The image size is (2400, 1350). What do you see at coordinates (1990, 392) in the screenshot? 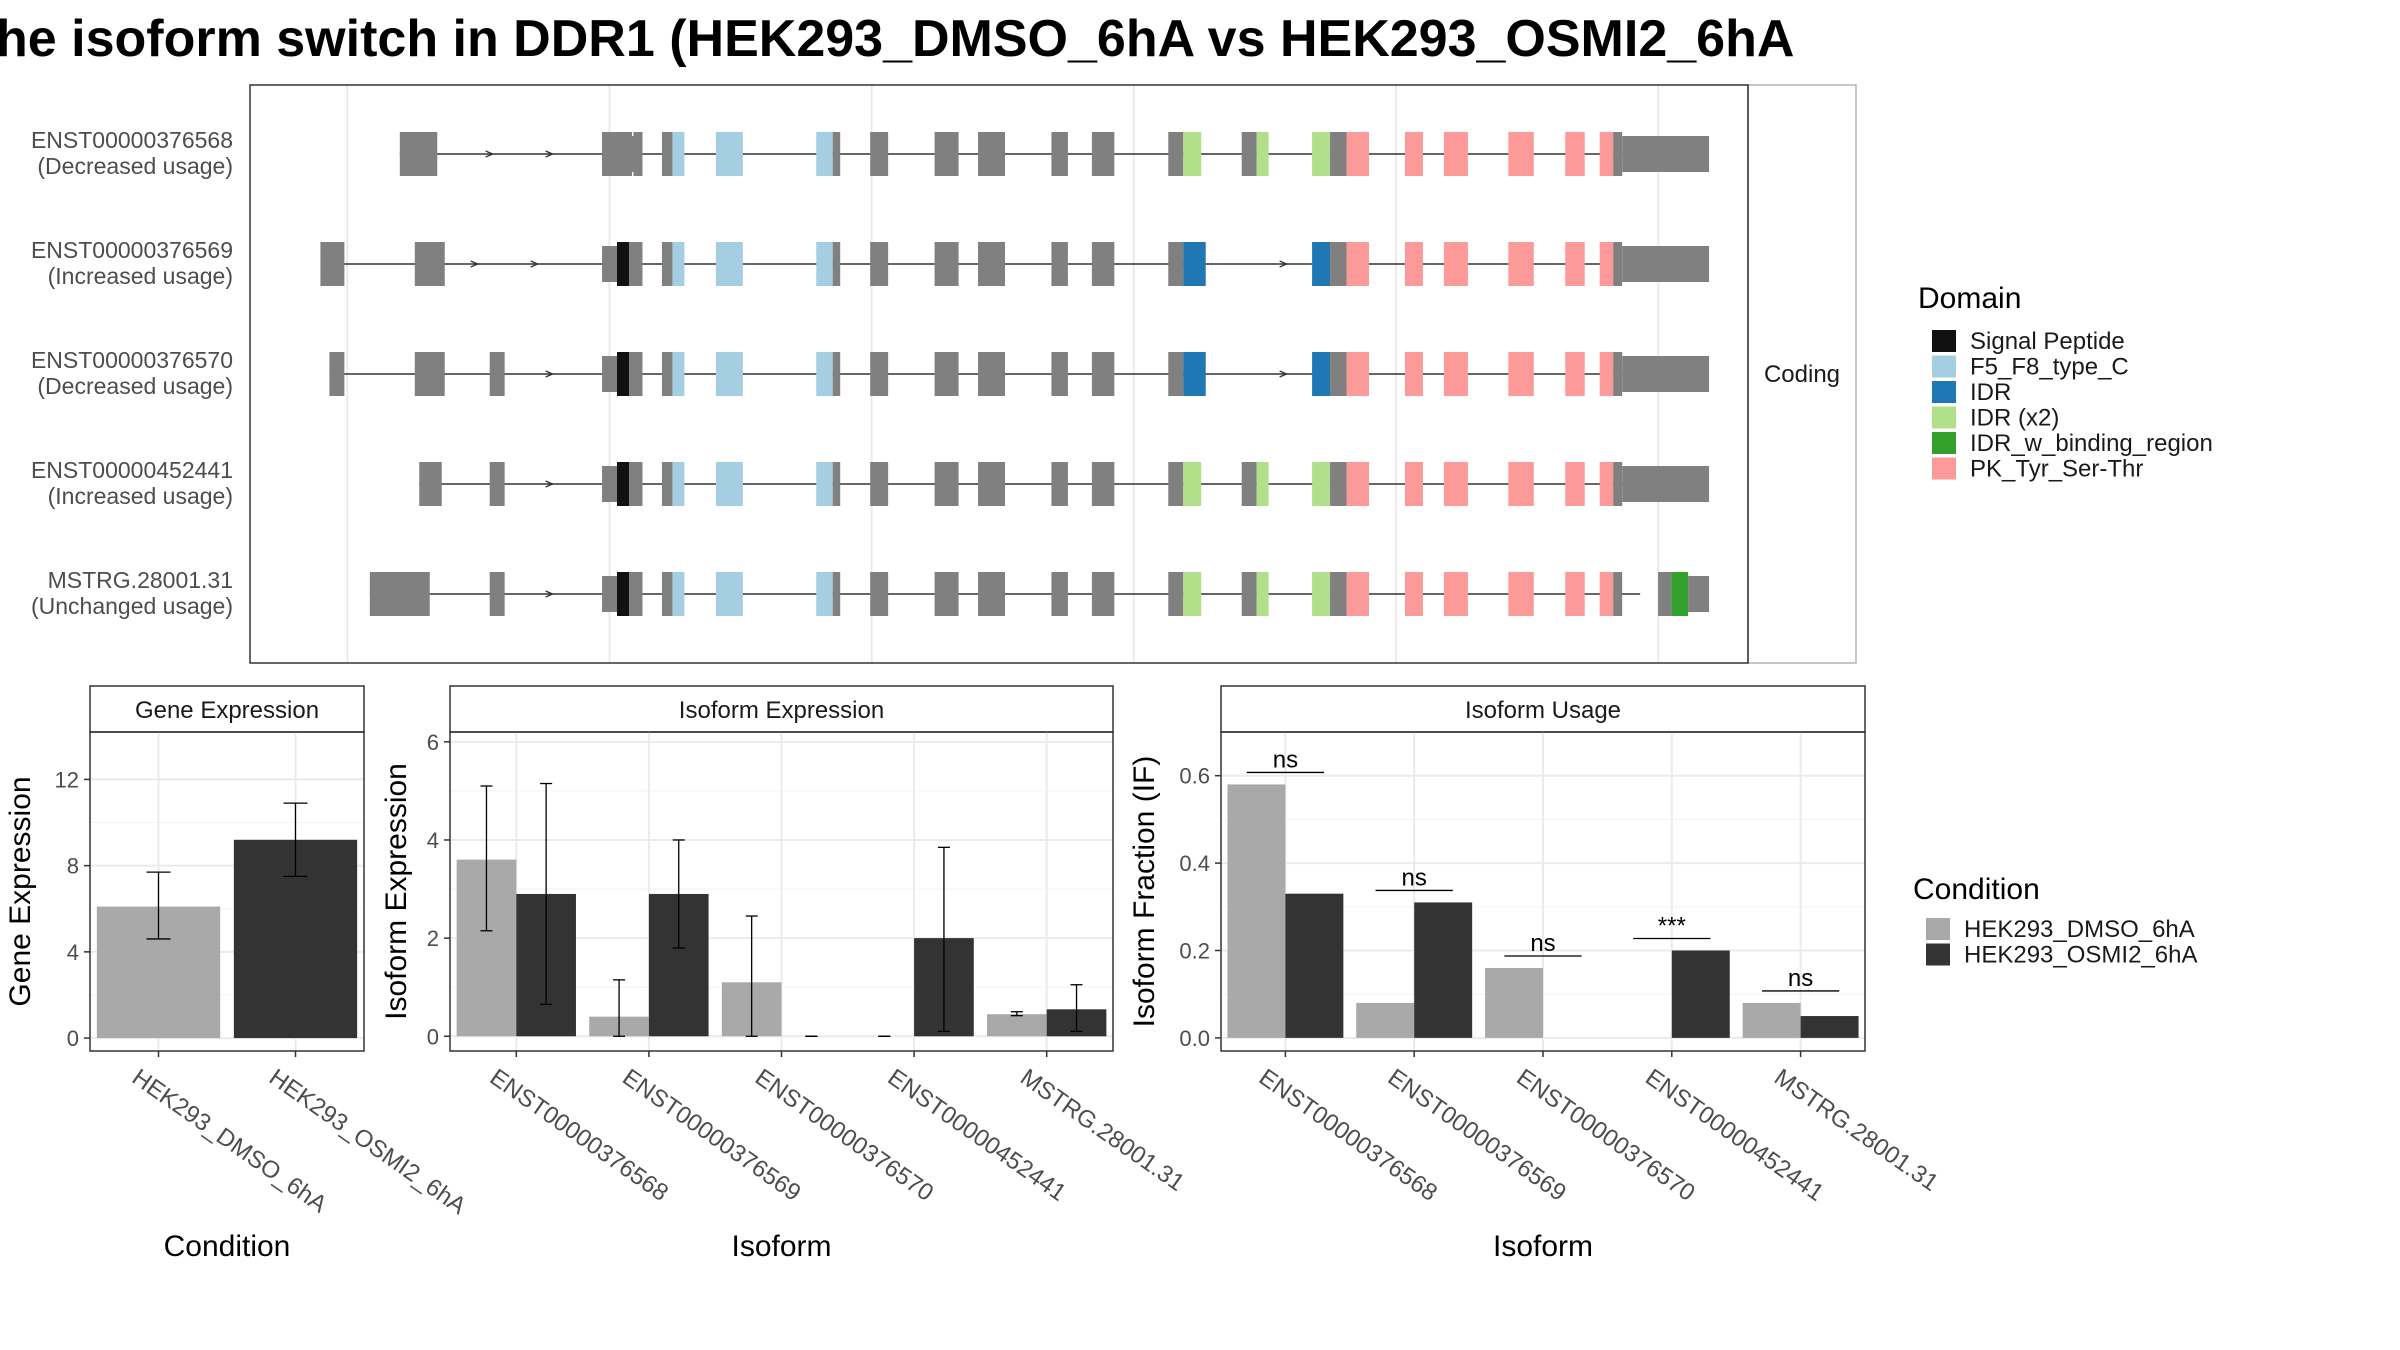
I see `legend-label: IDR` at bounding box center [1990, 392].